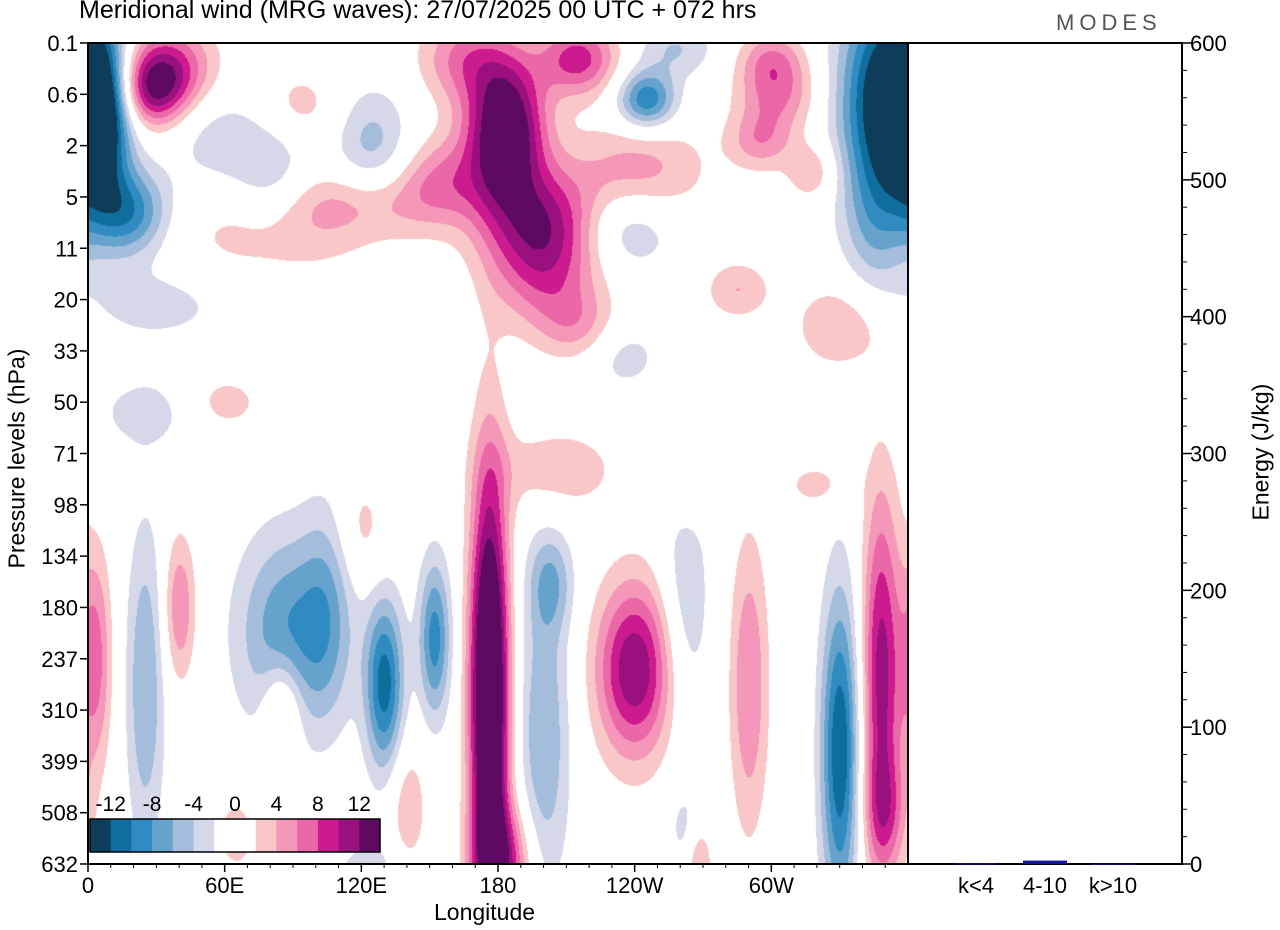  I want to click on y-tick-label: 180, so click(59, 607).